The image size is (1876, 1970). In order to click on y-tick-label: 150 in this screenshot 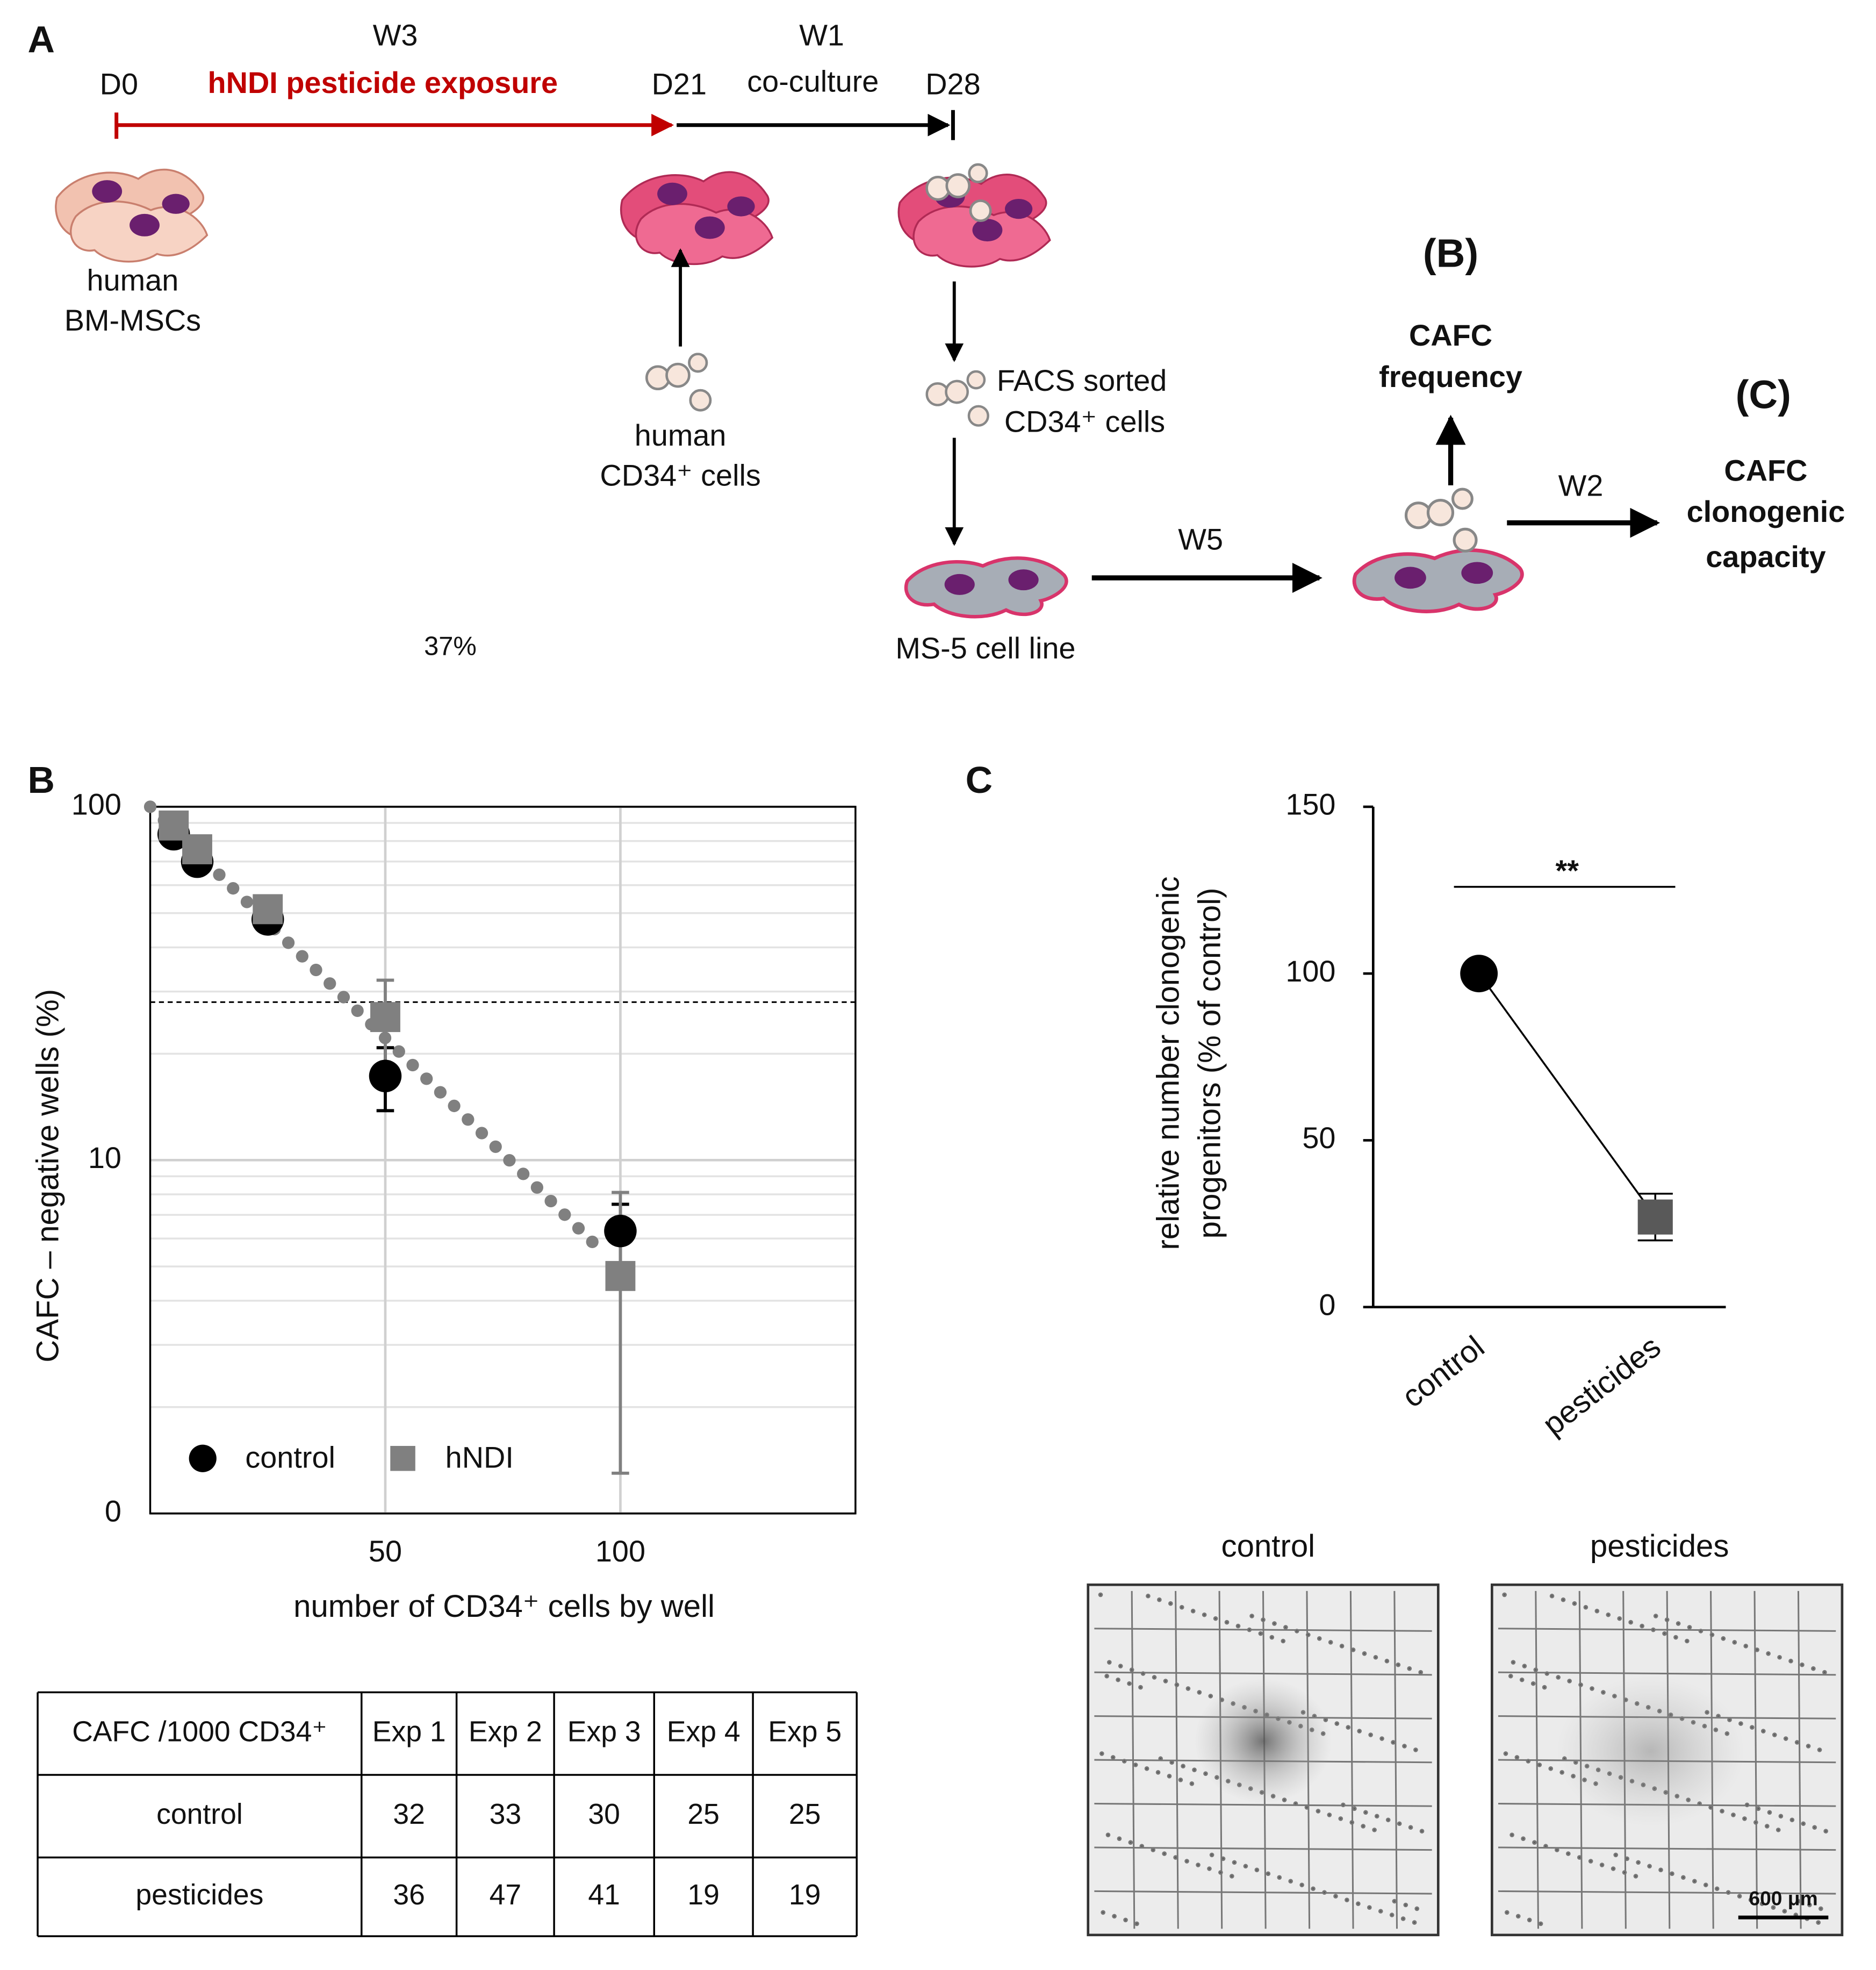, I will do `click(1310, 804)`.